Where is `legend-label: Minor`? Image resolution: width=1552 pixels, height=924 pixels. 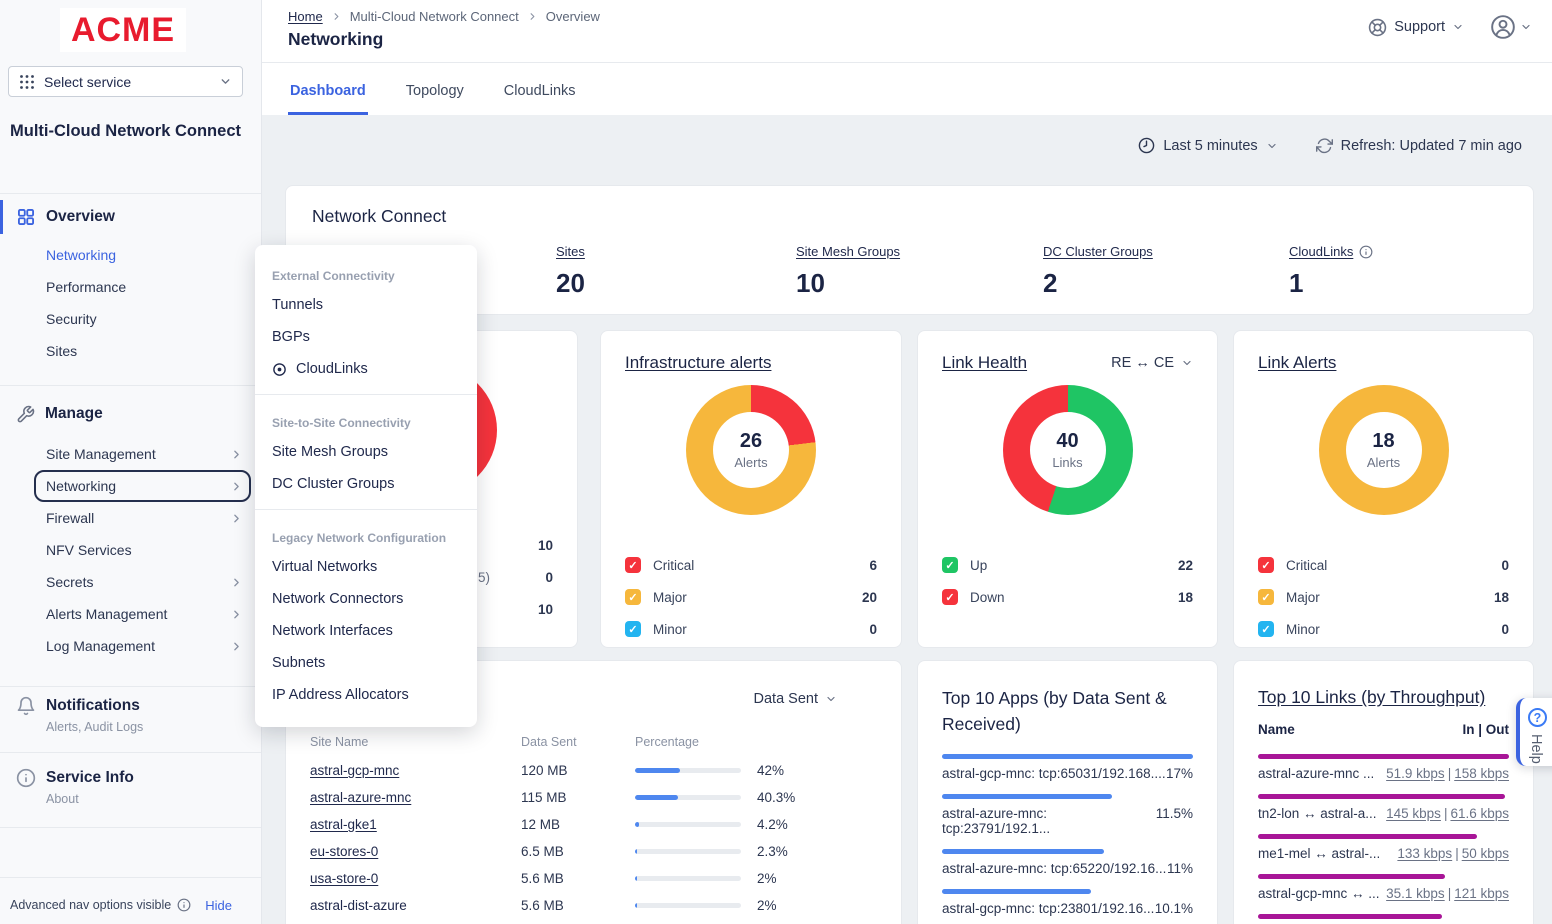 legend-label: Minor is located at coordinates (670, 629).